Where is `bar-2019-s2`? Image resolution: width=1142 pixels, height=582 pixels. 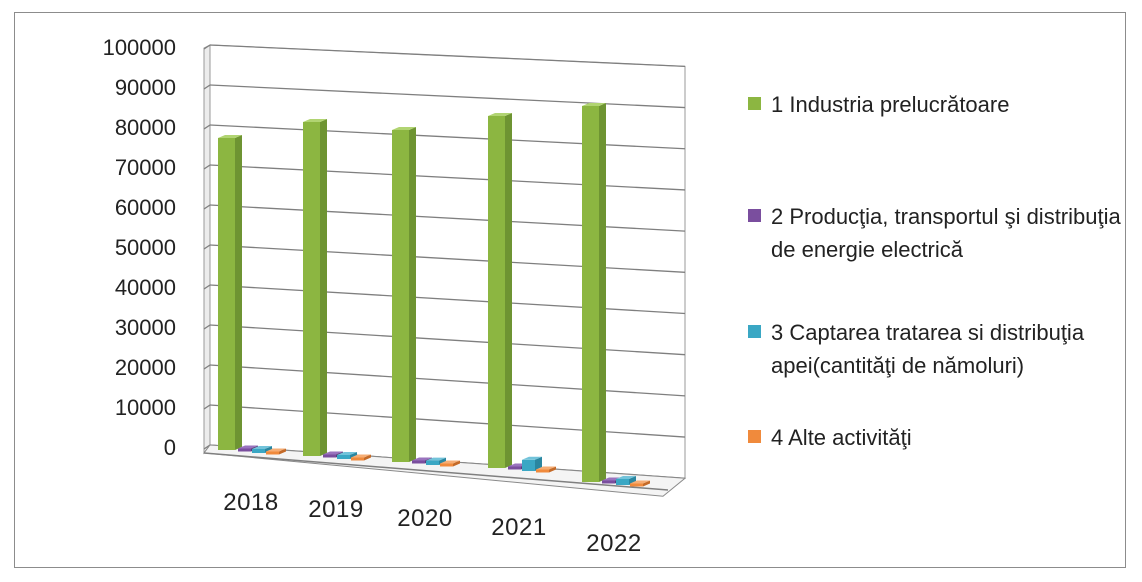
bar-2019-s2 is located at coordinates (329, 456).